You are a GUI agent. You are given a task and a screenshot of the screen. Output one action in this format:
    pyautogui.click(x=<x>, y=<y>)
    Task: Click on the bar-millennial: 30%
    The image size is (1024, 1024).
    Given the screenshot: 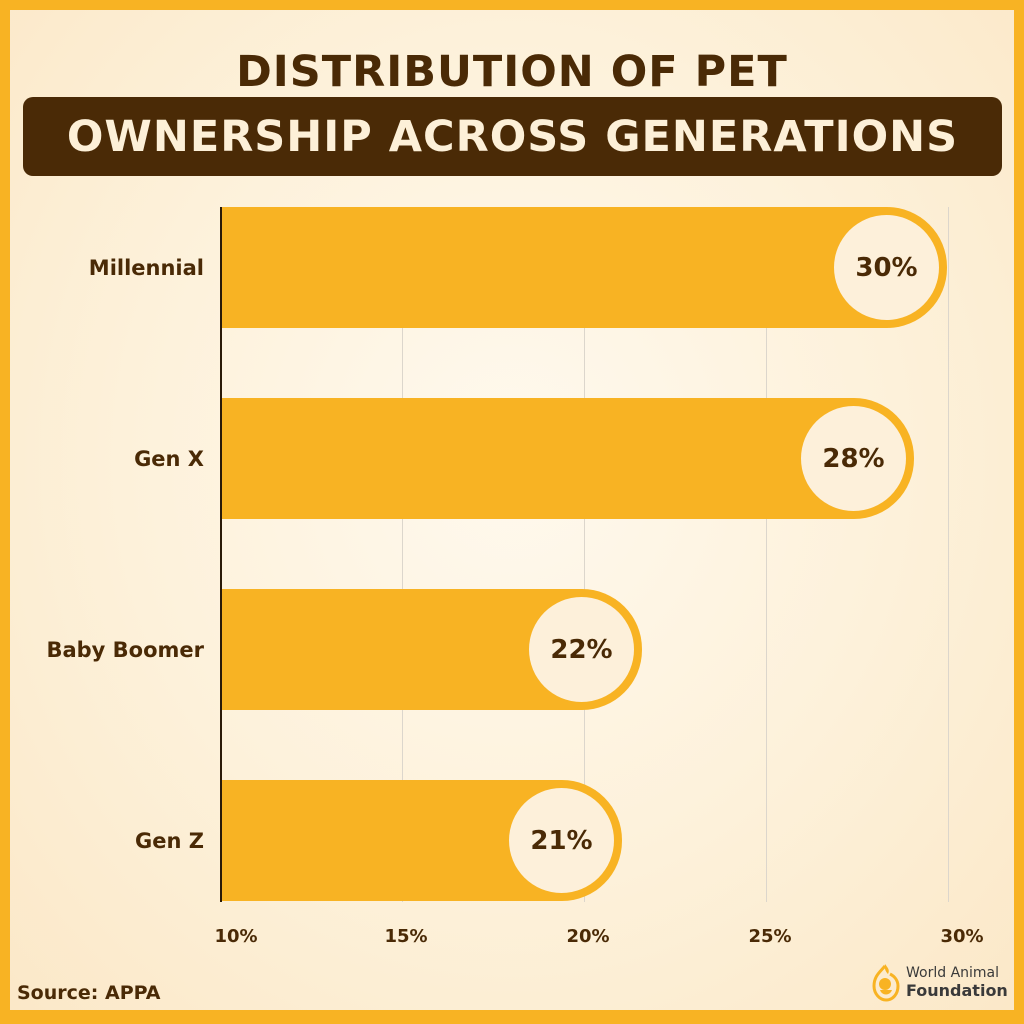 What is the action you would take?
    pyautogui.click(x=584, y=267)
    